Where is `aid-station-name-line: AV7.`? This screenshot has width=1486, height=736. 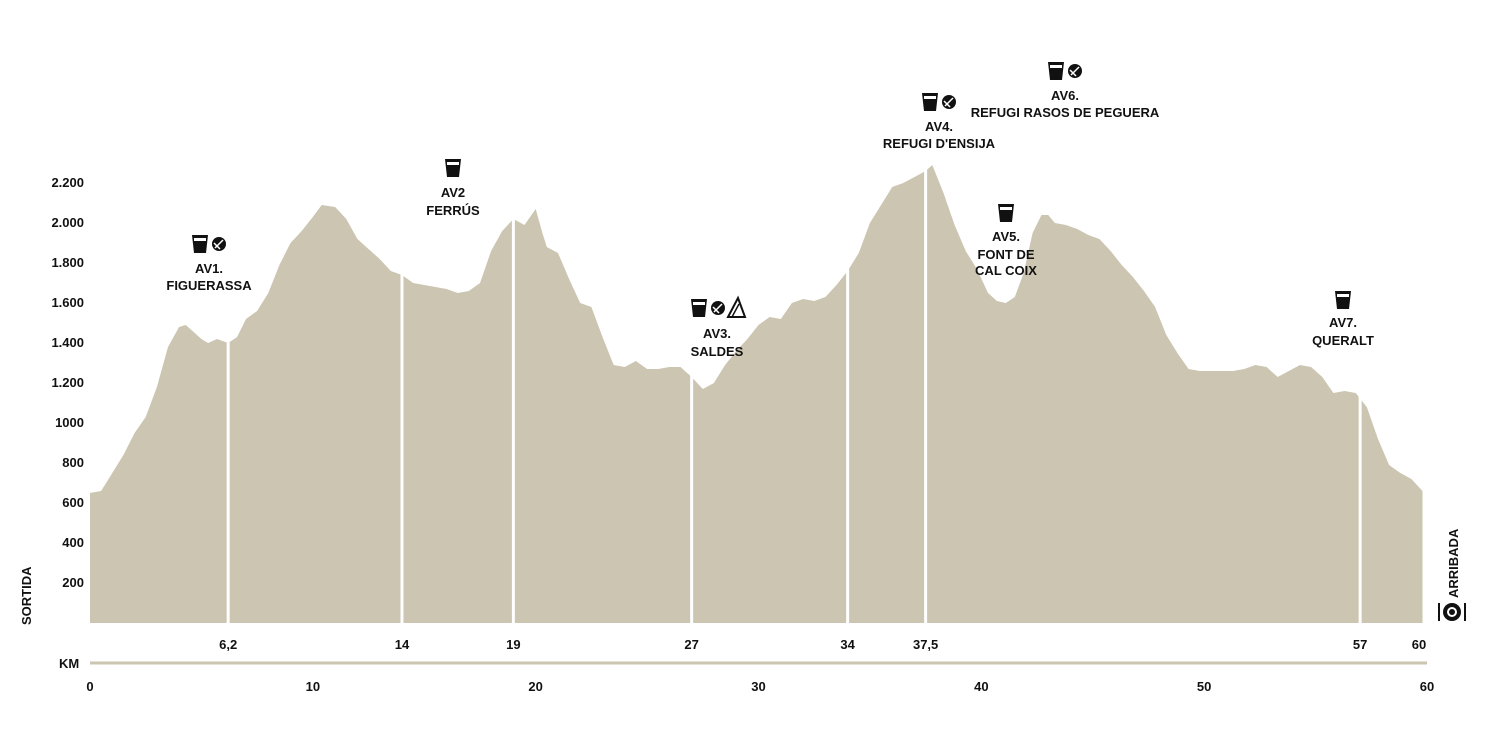 aid-station-name-line: AV7. is located at coordinates (1343, 322).